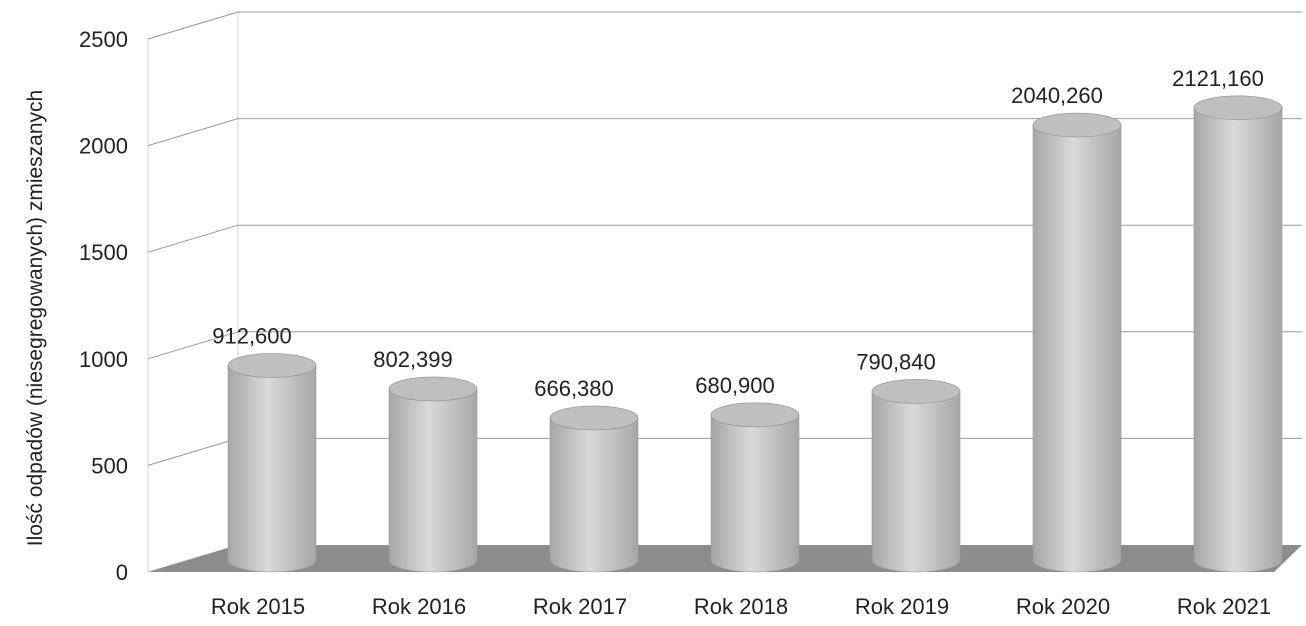 This screenshot has height=626, width=1306. What do you see at coordinates (109, 465) in the screenshot?
I see `y-tick-label: 500` at bounding box center [109, 465].